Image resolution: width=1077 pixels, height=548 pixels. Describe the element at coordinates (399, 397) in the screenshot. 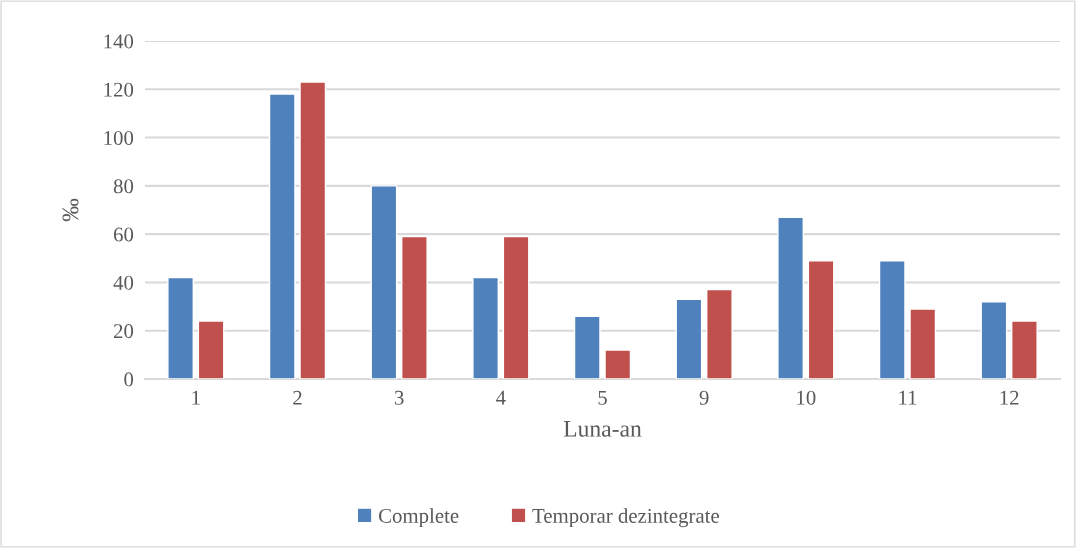

I see `x-tick-label: 3` at that location.